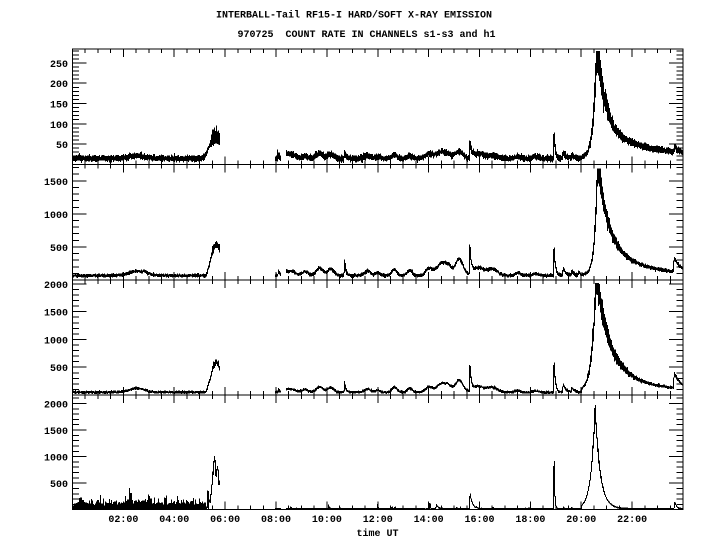  Describe the element at coordinates (174, 520) in the screenshot. I see `svg-text: 04:00` at that location.